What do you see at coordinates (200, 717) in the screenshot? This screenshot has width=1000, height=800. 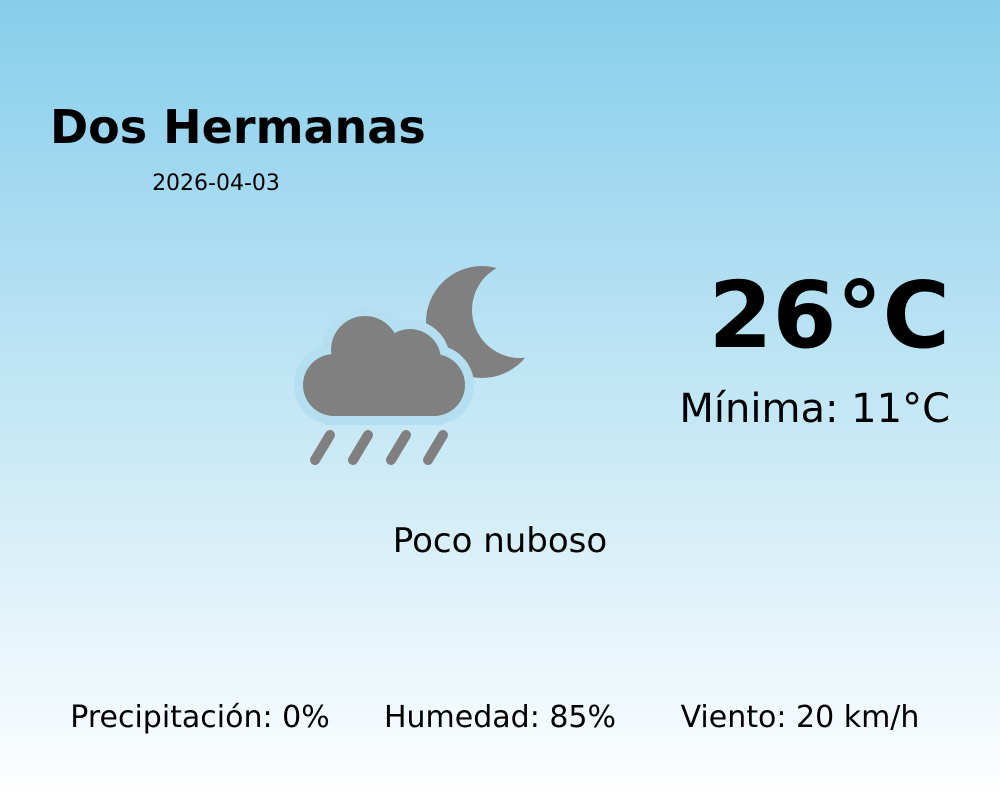 I see `precipitation-stat: Precipitación: 0%` at bounding box center [200, 717].